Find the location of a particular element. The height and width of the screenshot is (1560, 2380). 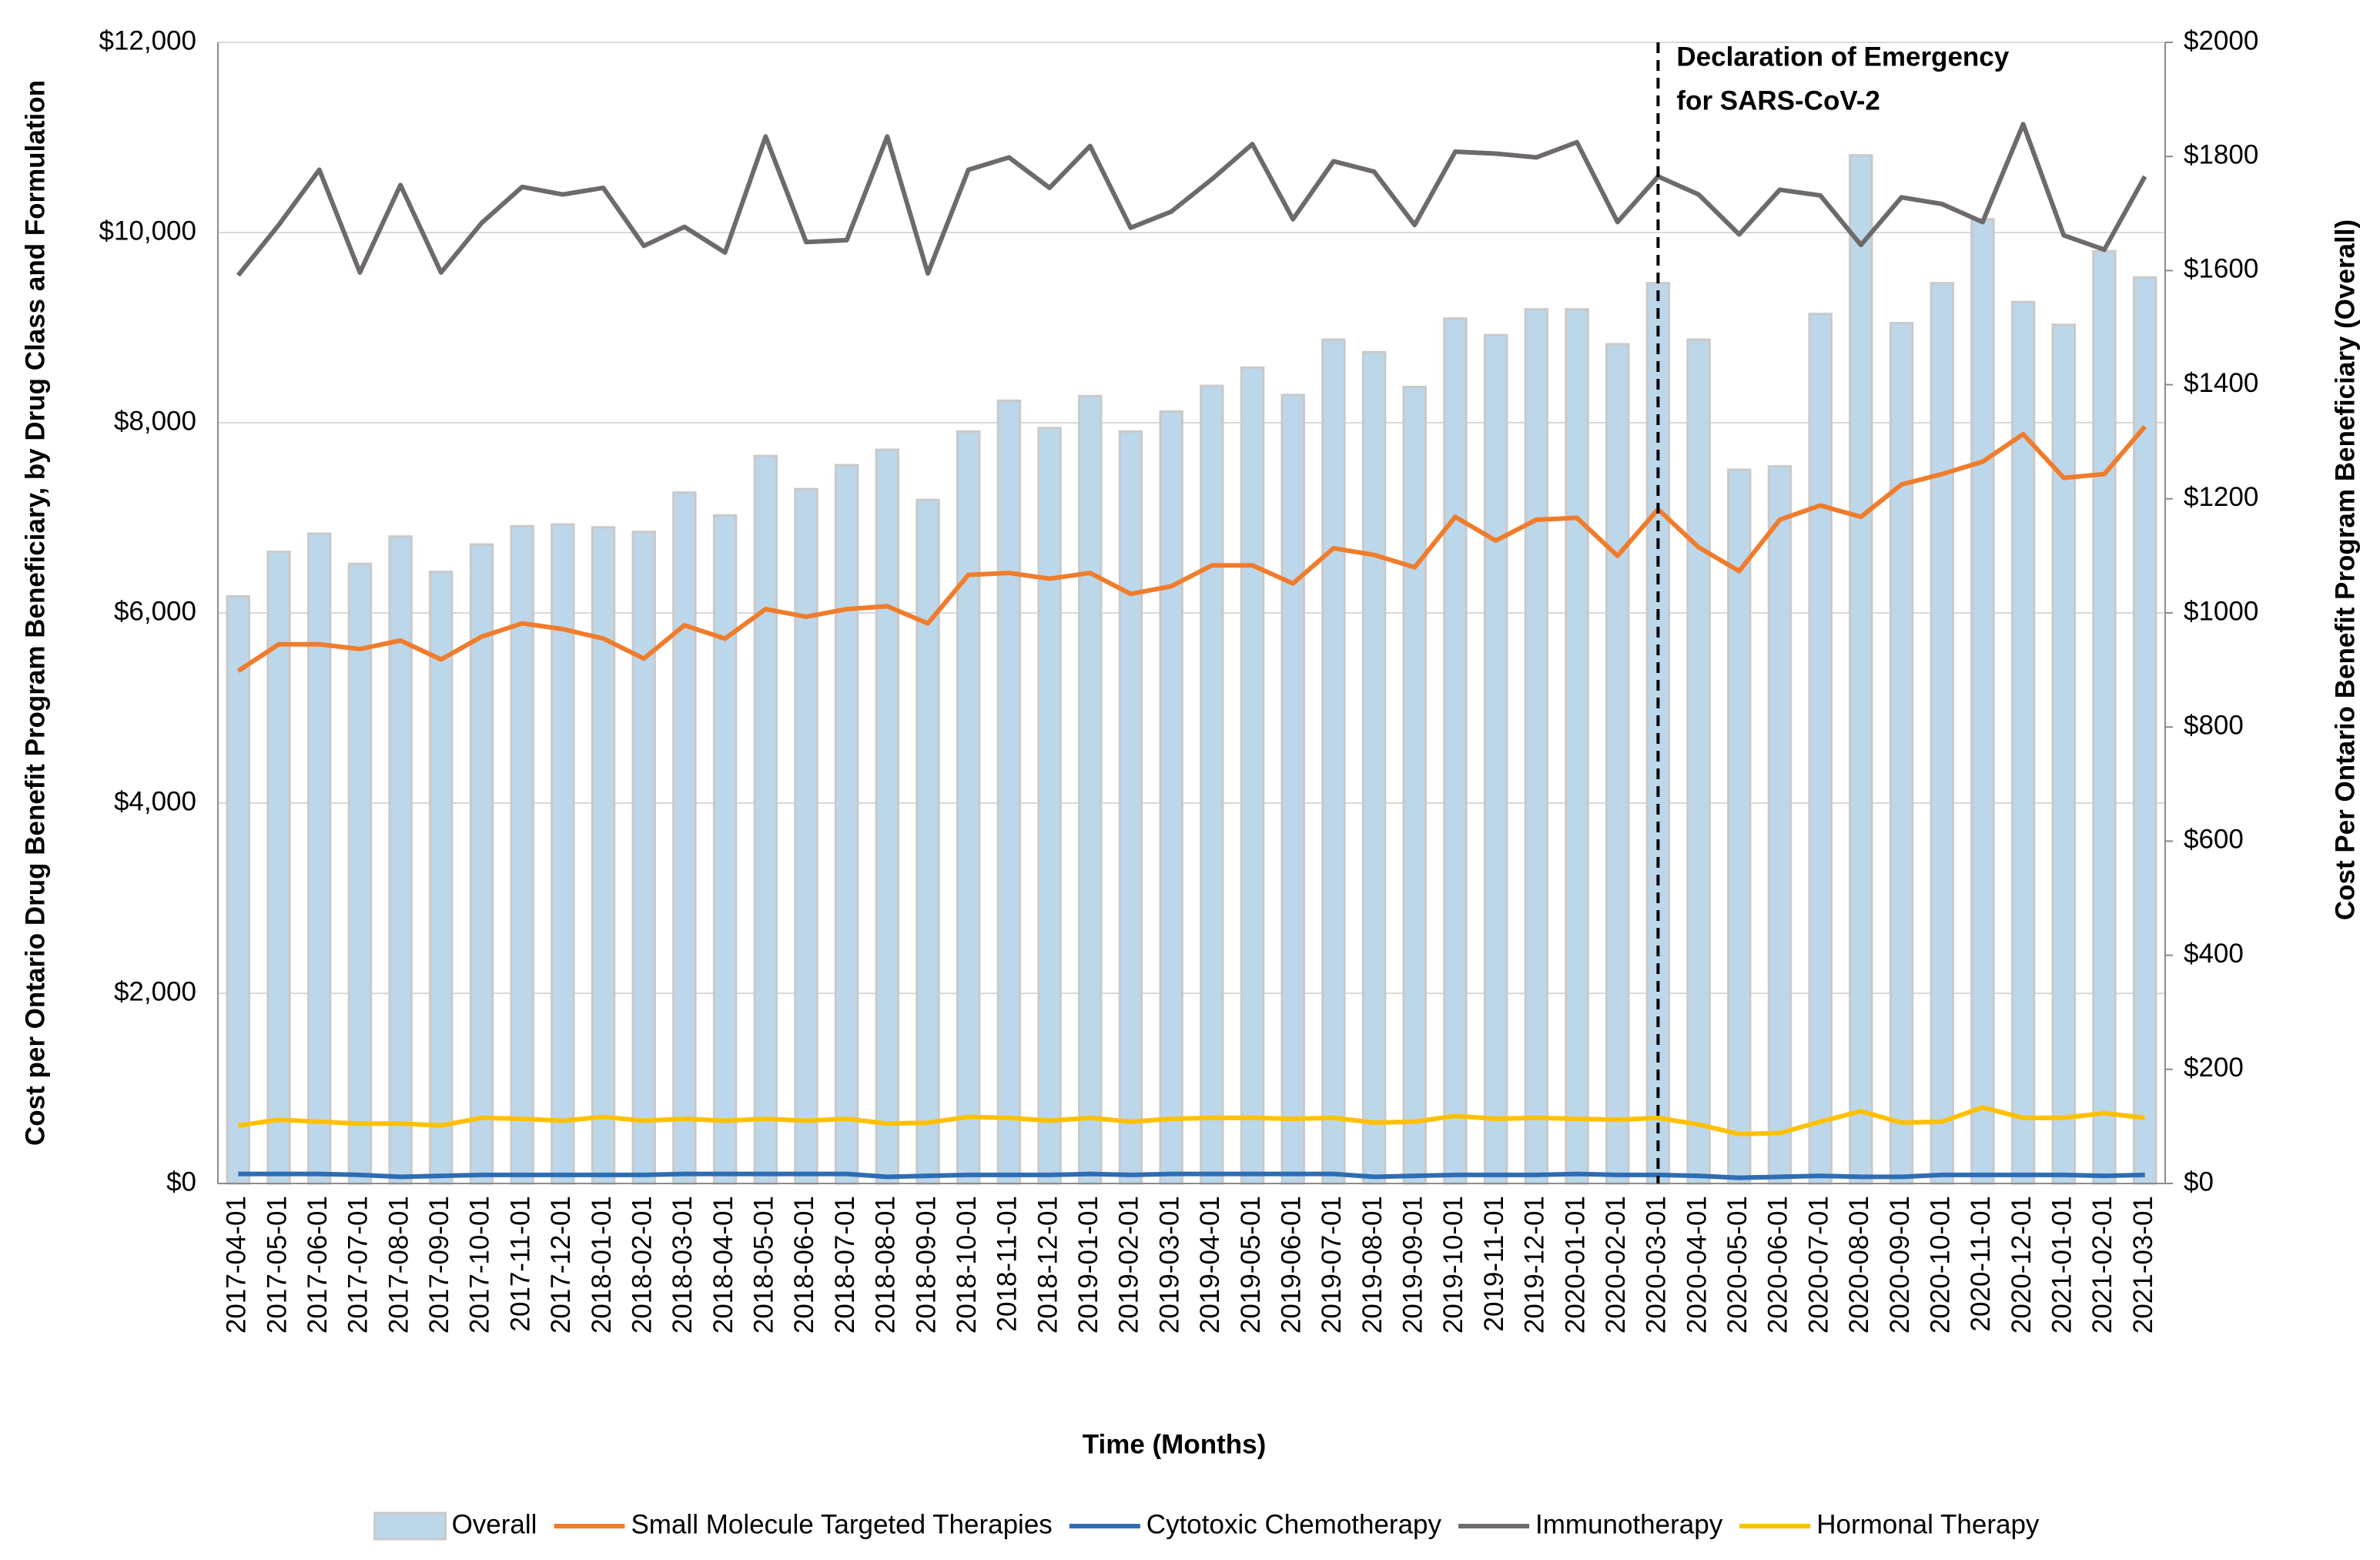

x-tick-label: 2017-11-01 is located at coordinates (520, 1263).